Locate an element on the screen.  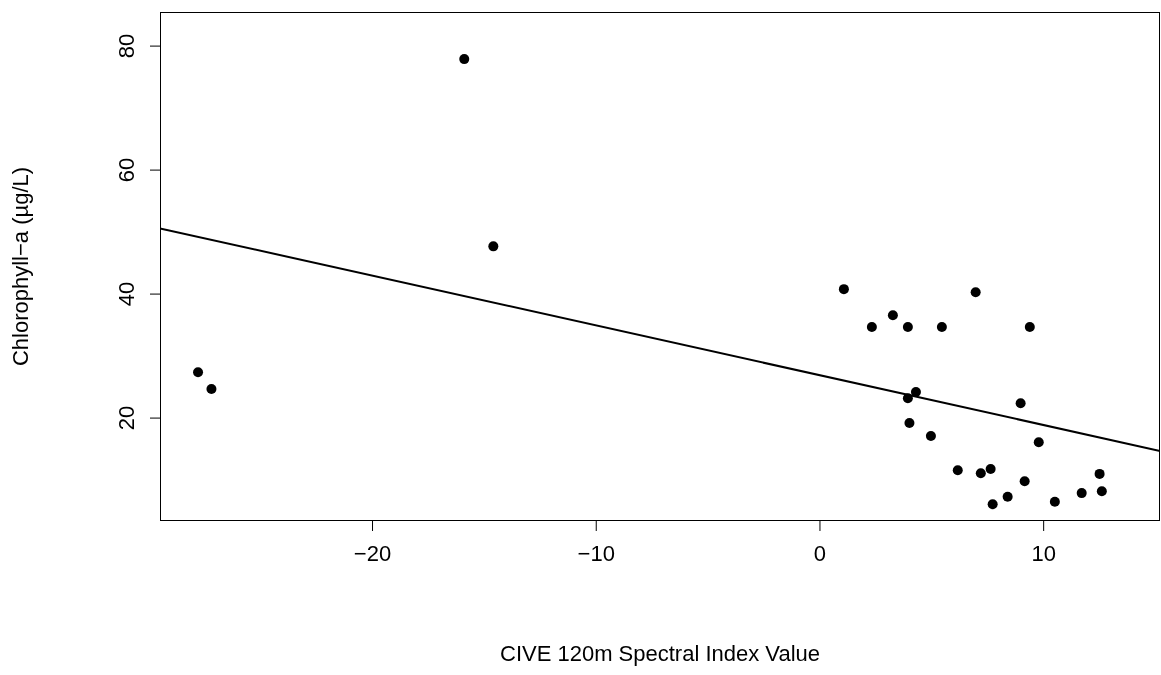
x-tick-label: 0 is located at coordinates (820, 553).